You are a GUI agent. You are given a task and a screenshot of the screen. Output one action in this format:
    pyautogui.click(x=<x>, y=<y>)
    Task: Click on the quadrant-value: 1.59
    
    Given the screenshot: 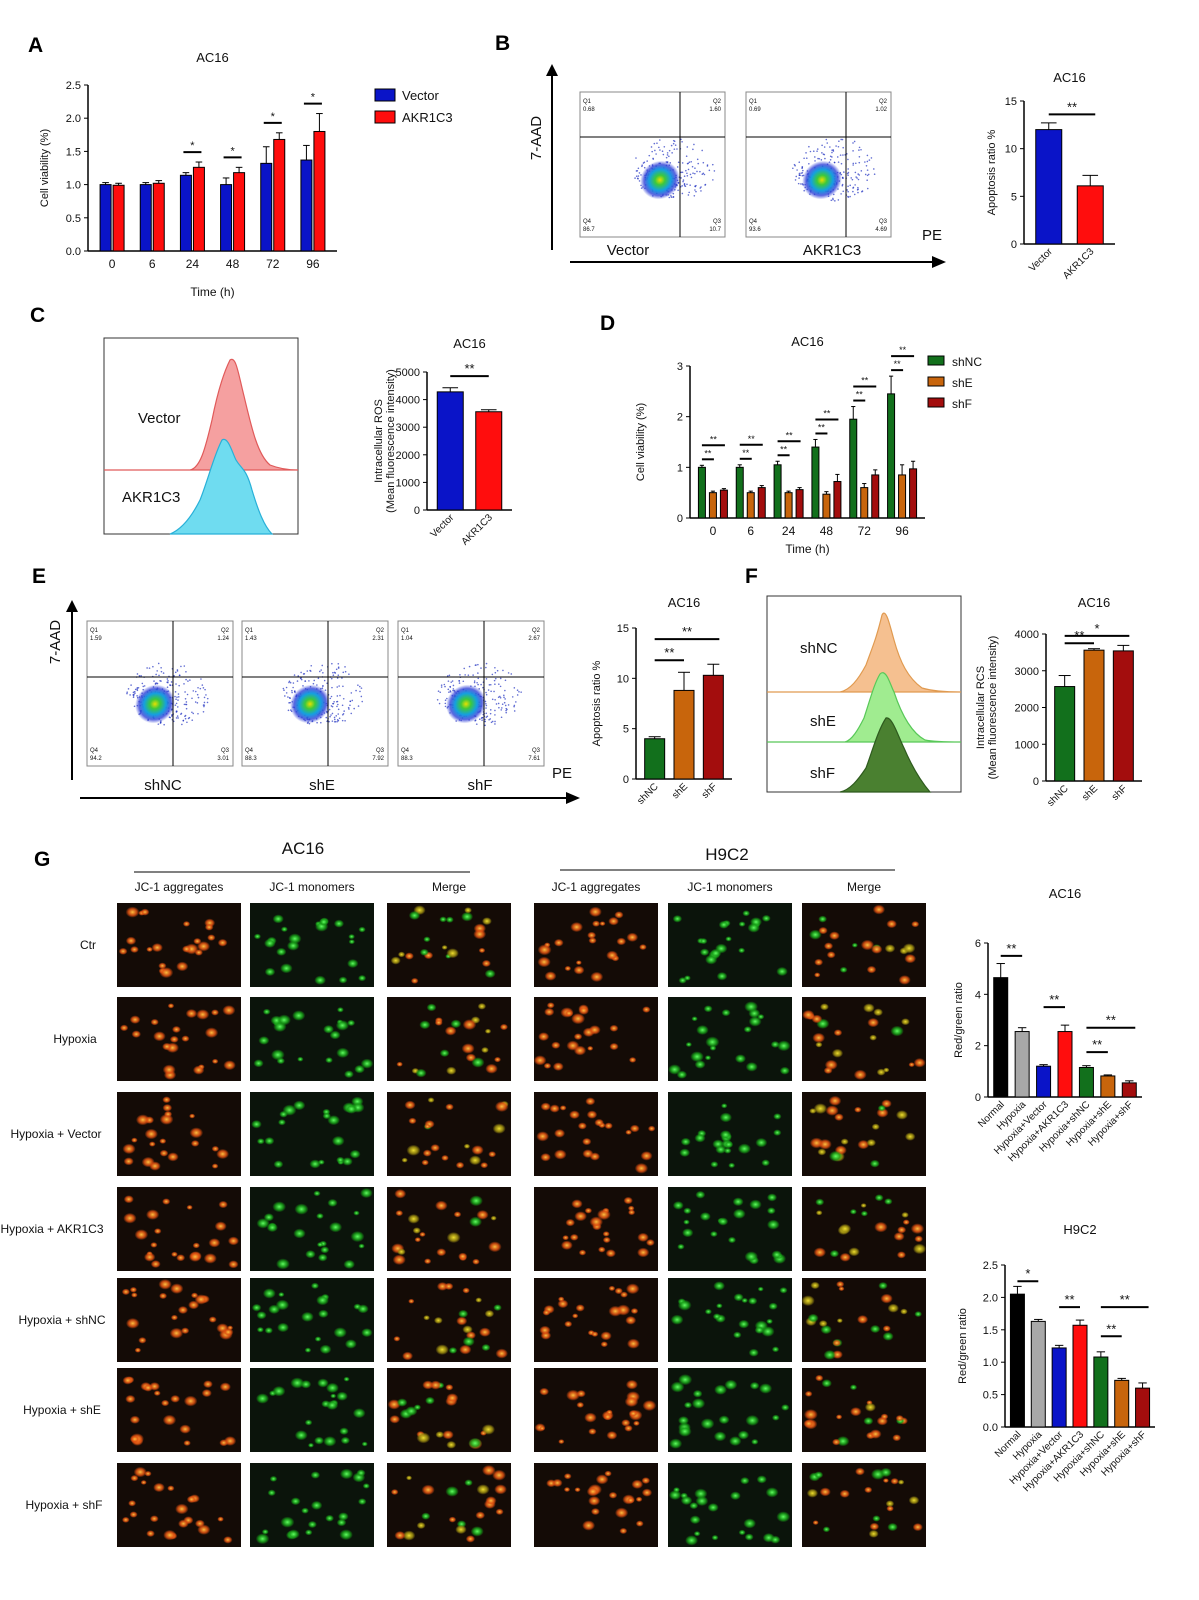 What is the action you would take?
    pyautogui.click(x=96, y=639)
    